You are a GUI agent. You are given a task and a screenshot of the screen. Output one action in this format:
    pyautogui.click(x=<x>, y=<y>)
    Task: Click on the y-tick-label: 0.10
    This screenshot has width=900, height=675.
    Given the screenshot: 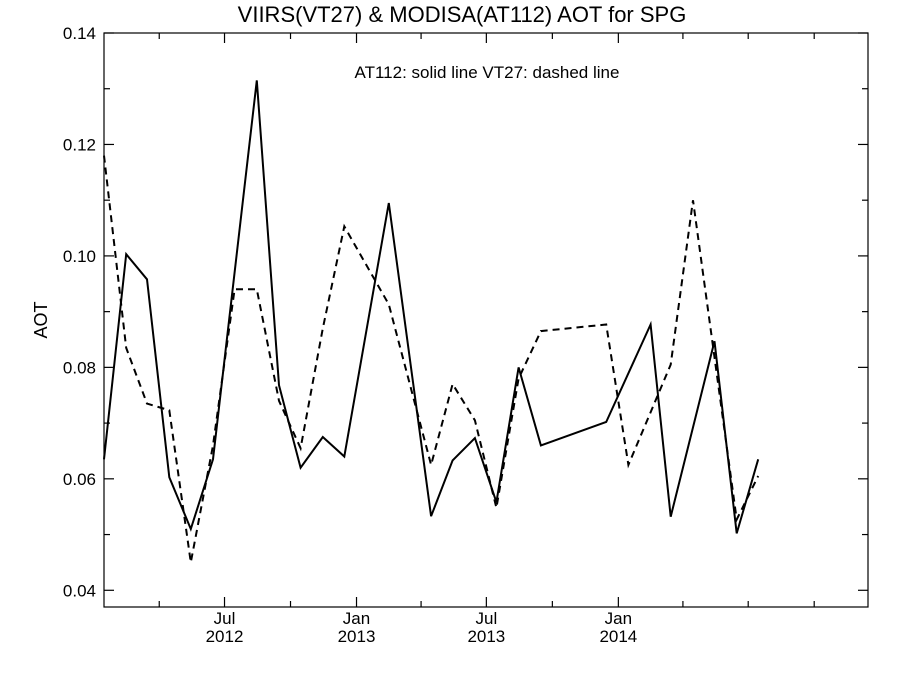 What is the action you would take?
    pyautogui.click(x=79, y=256)
    